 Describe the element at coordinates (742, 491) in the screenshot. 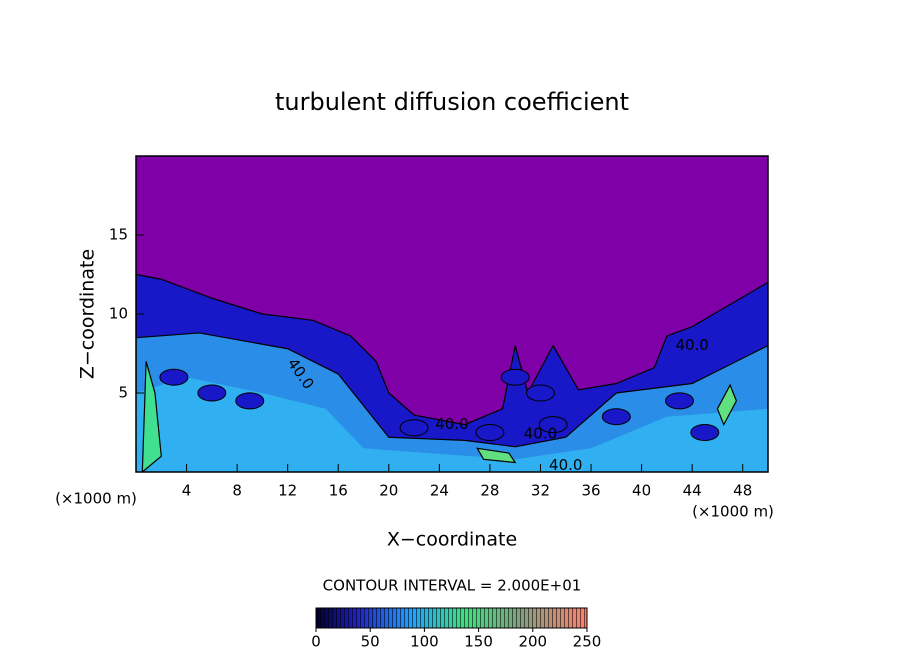

I see `x-tick-label: 48` at that location.